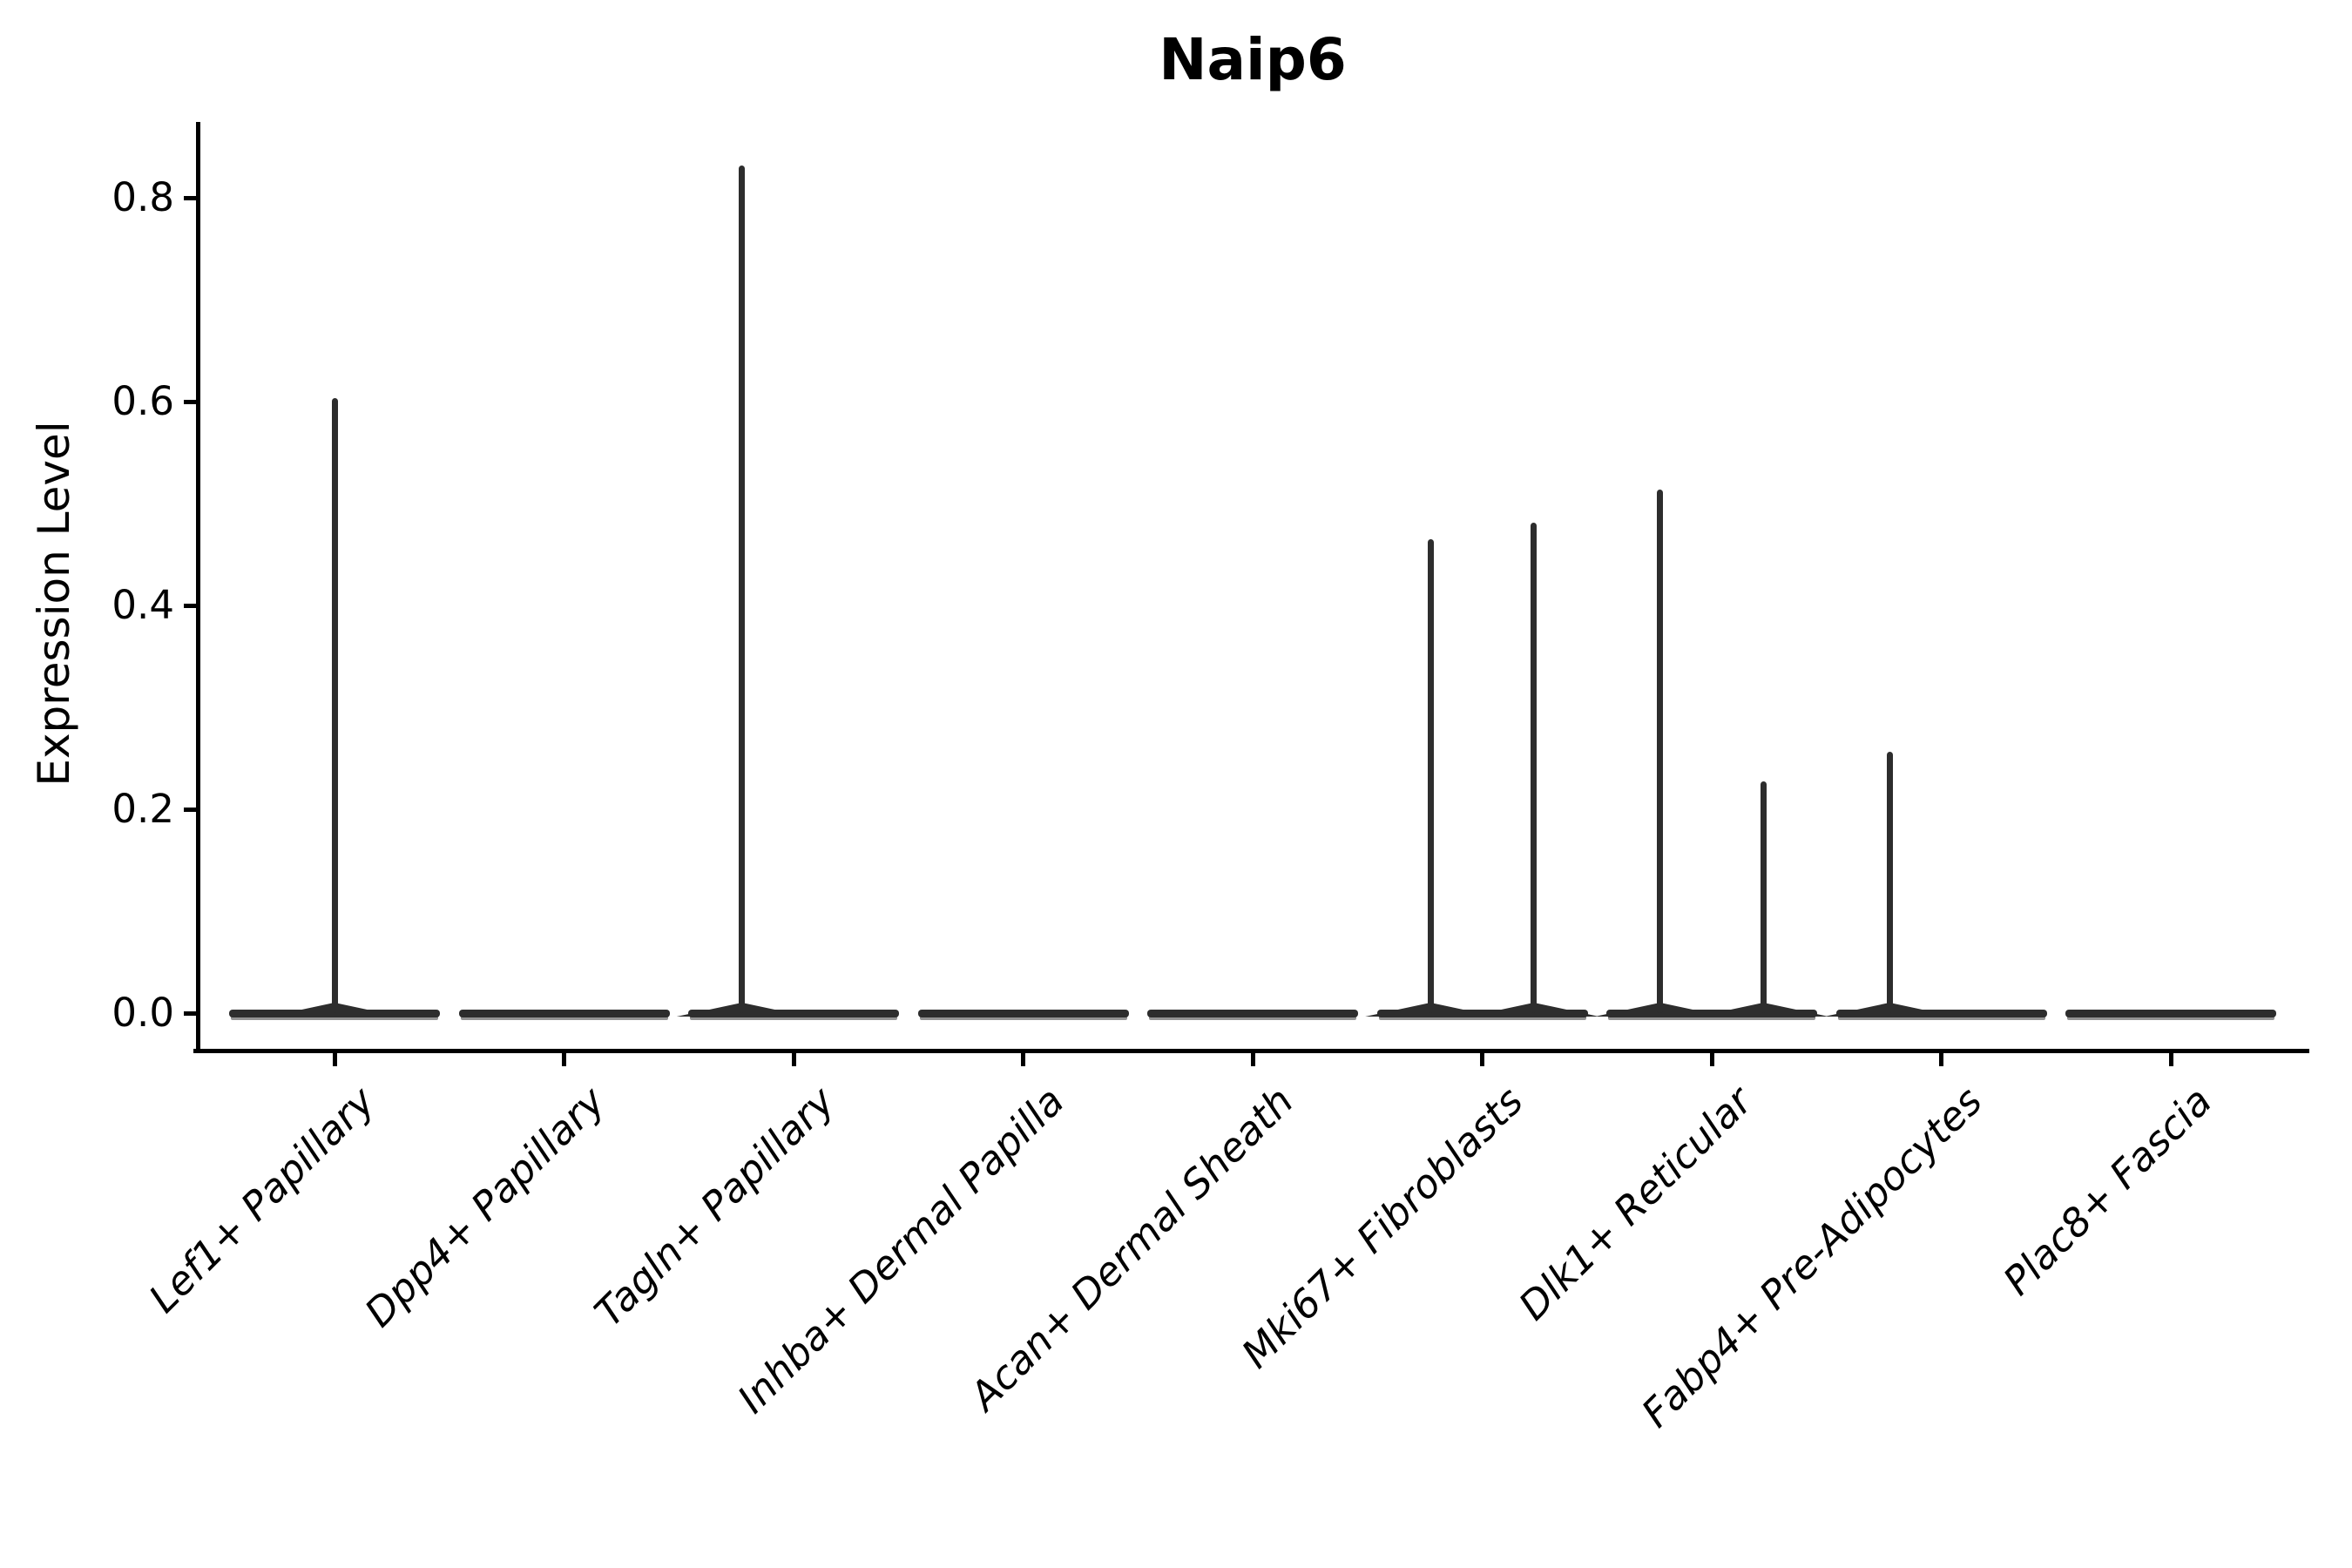  What do you see at coordinates (1635, 1203) in the screenshot?
I see `x-tick-label: Dlk1+ Reticular` at bounding box center [1635, 1203].